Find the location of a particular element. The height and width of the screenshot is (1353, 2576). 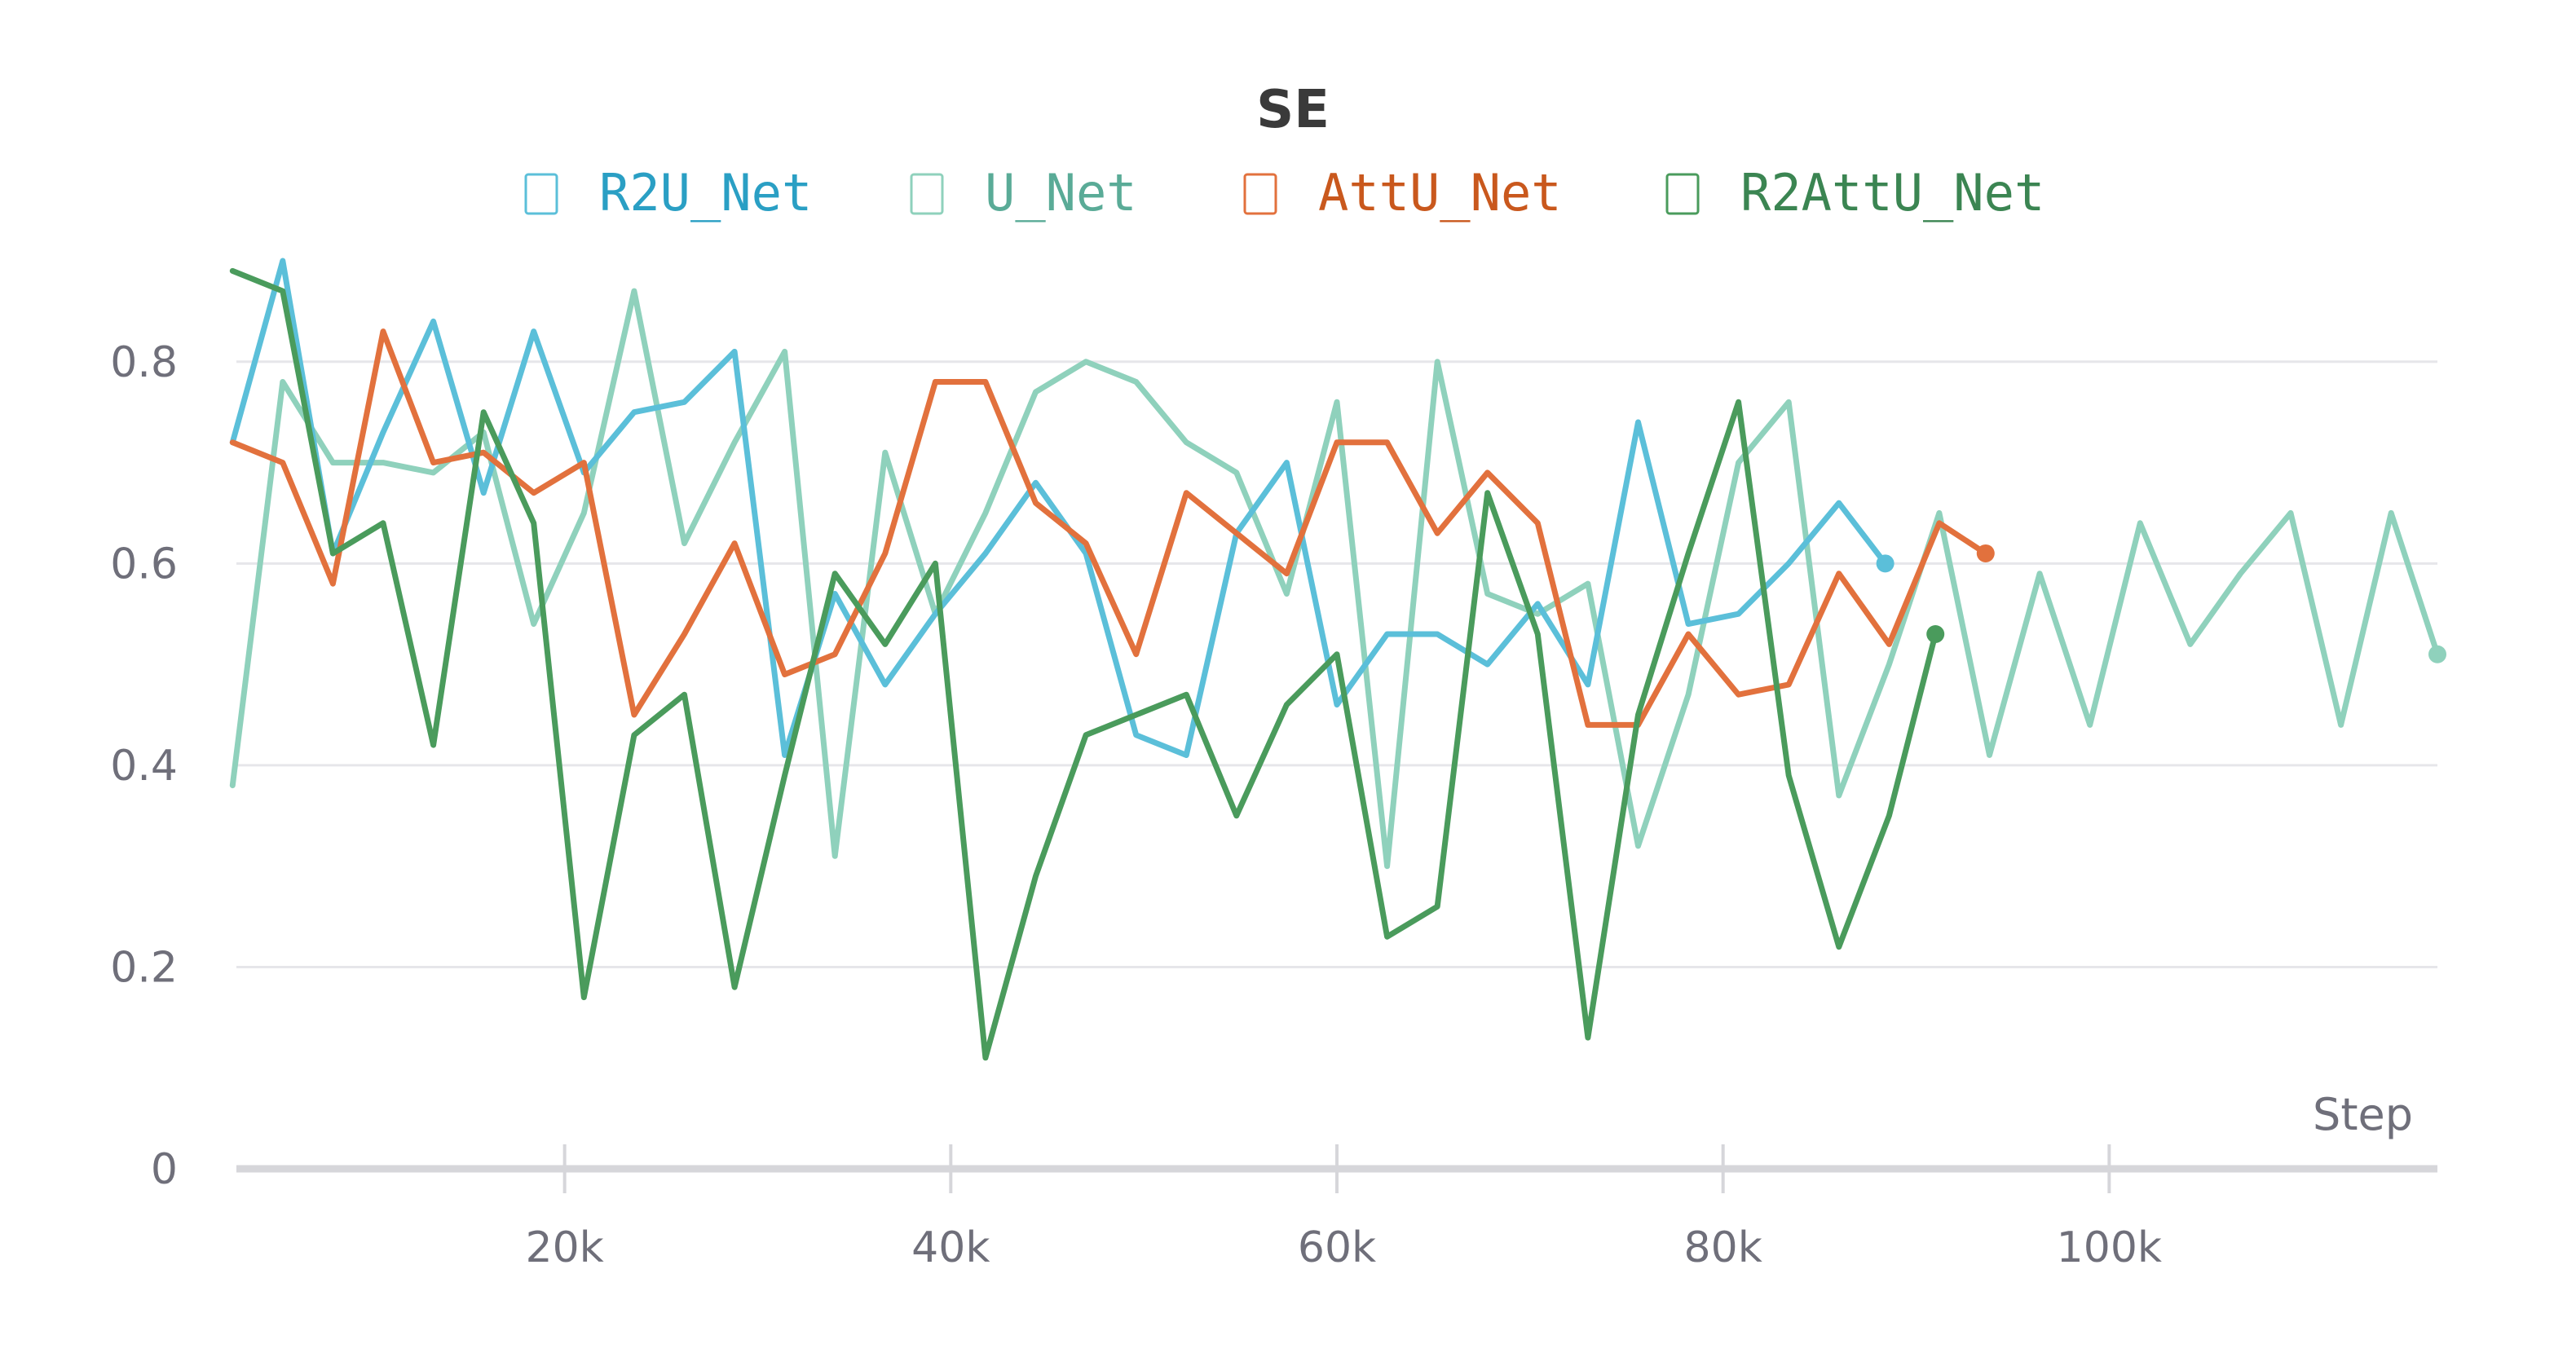

x-tick-label: 80k is located at coordinates (1723, 1247).